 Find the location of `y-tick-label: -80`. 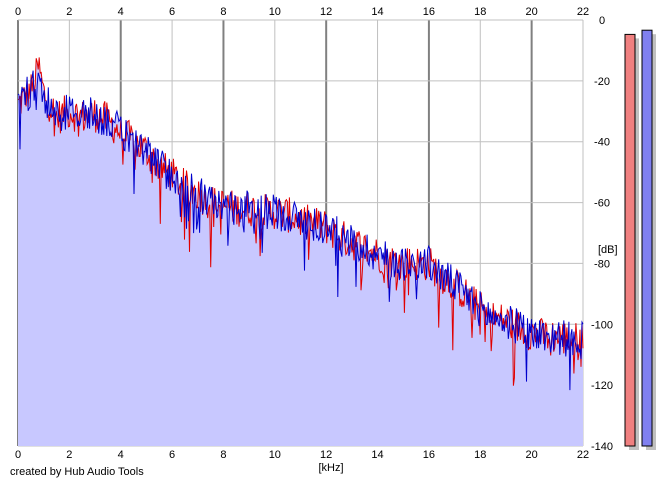

y-tick-label: -80 is located at coordinates (602, 264).